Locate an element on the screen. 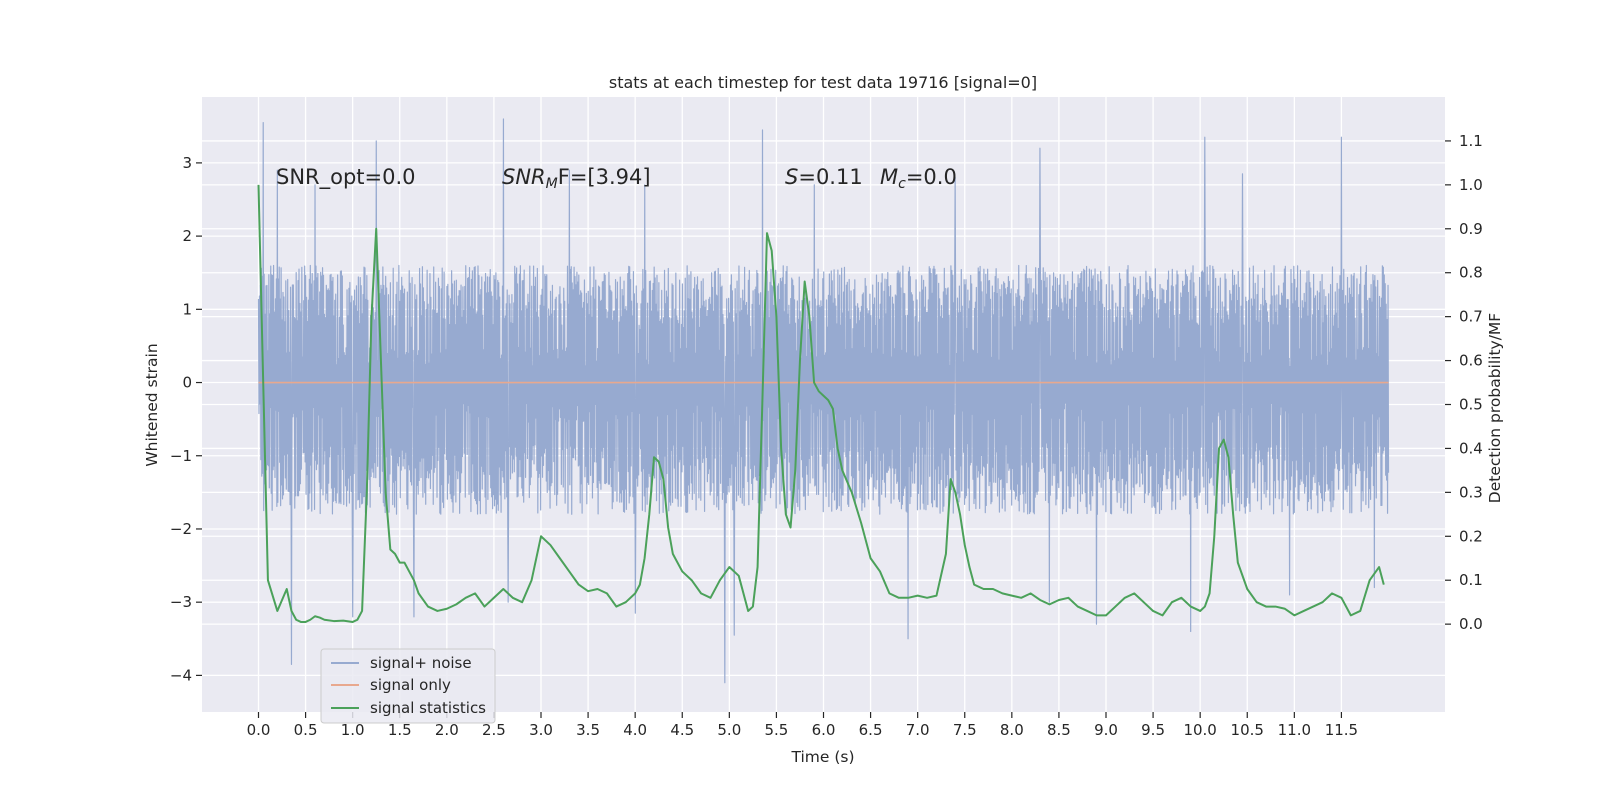 This screenshot has width=1600, height=800. y-tick-label: 3 is located at coordinates (187, 163).